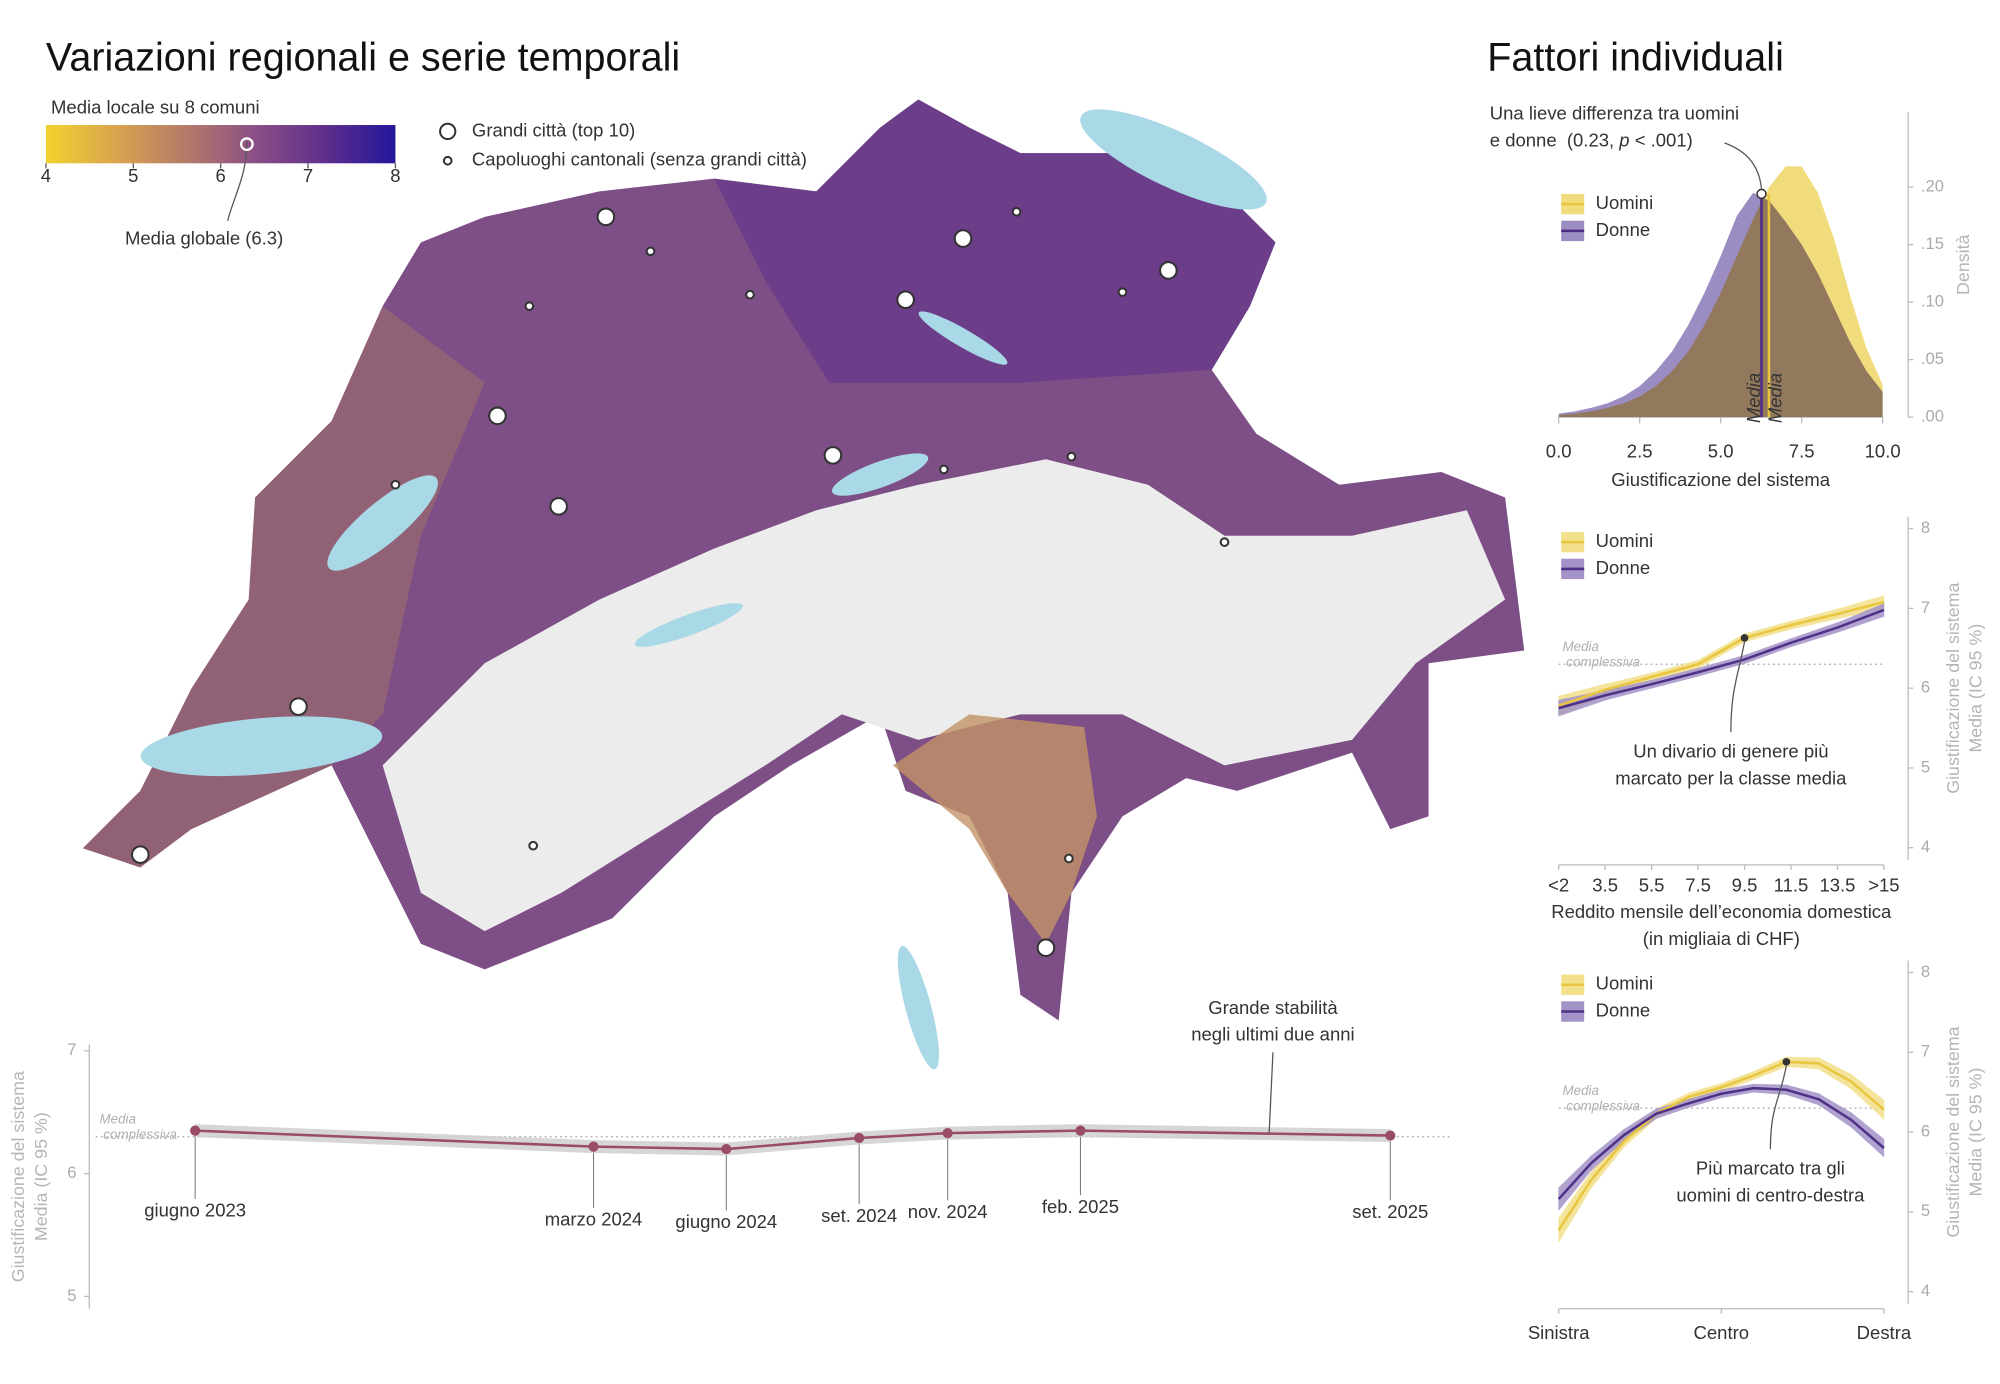  I want to click on x-tick-label: feb. 2025, so click(1080, 1206).